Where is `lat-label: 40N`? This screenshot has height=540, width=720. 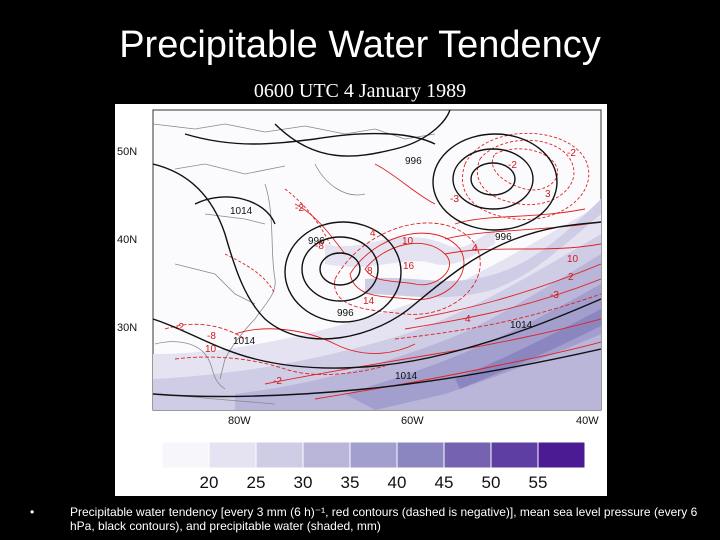
lat-label: 40N is located at coordinates (127, 240).